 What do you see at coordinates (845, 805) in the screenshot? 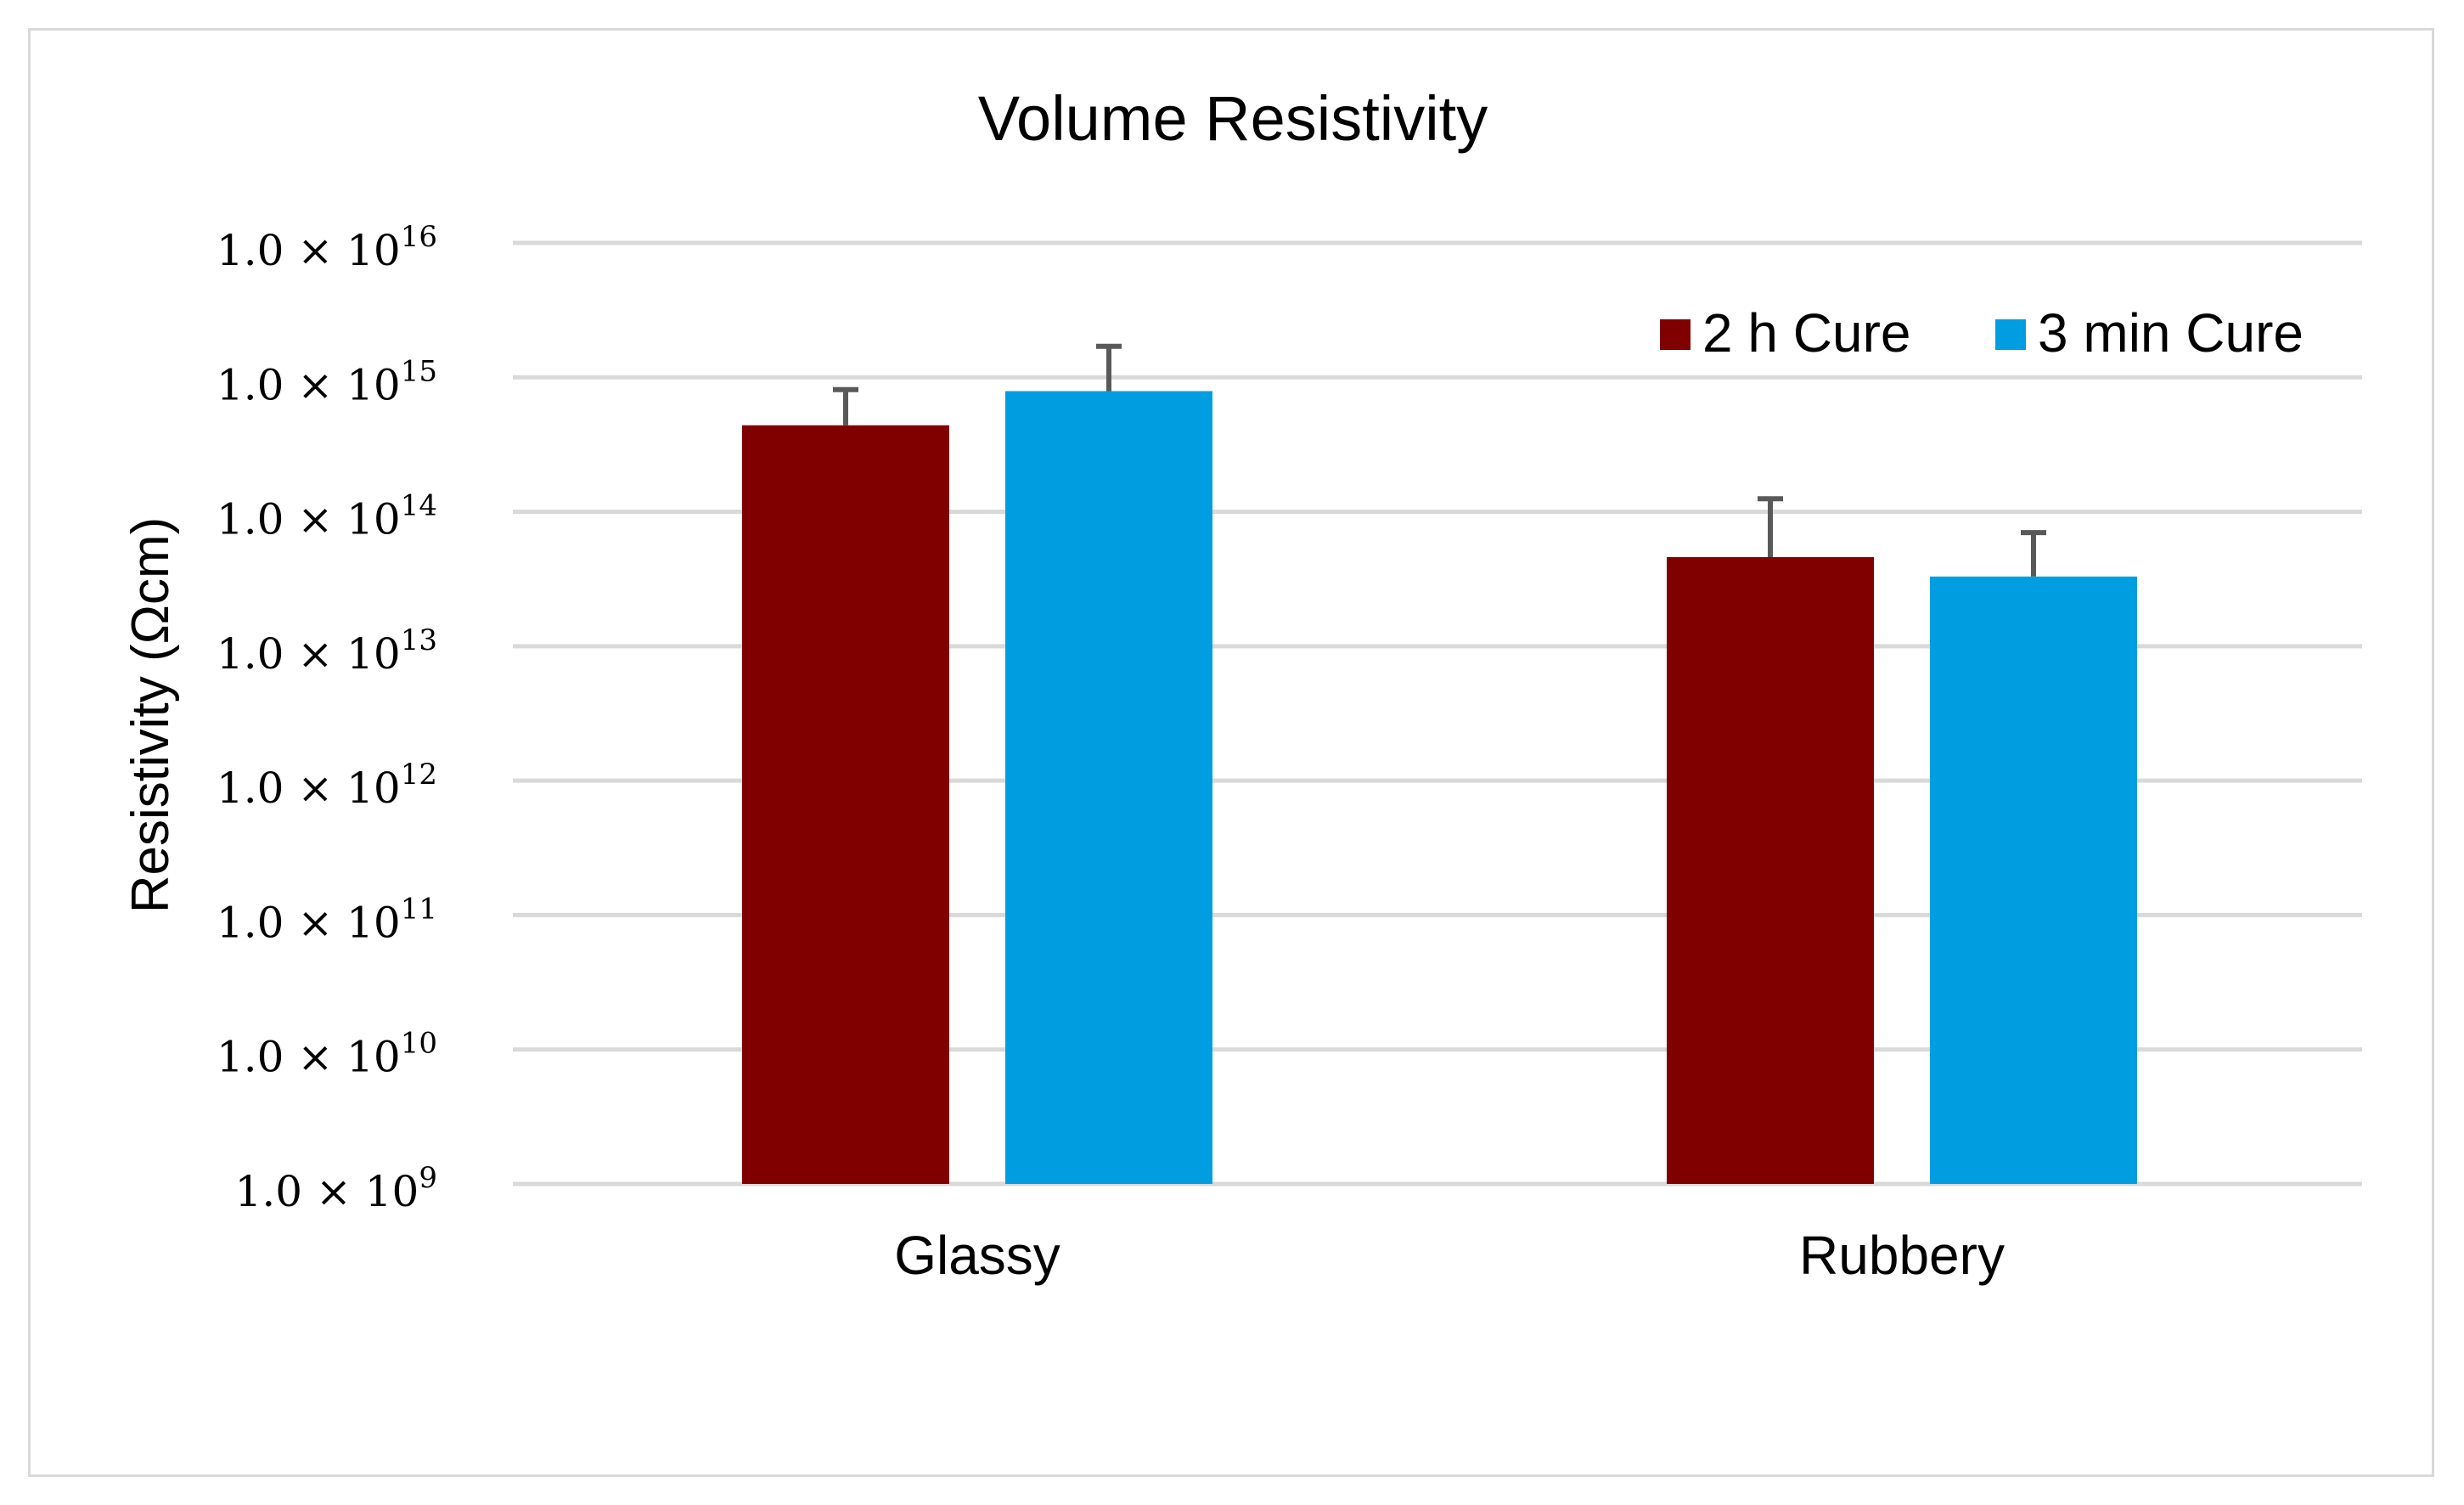
I see `bar-glassy-2-h-cure` at bounding box center [845, 805].